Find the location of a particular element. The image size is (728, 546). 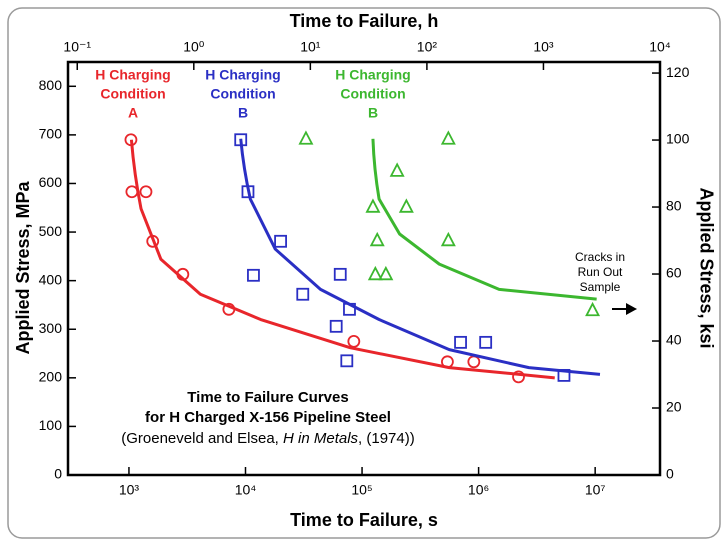

x-tick-label: 10³ is located at coordinates (129, 490).